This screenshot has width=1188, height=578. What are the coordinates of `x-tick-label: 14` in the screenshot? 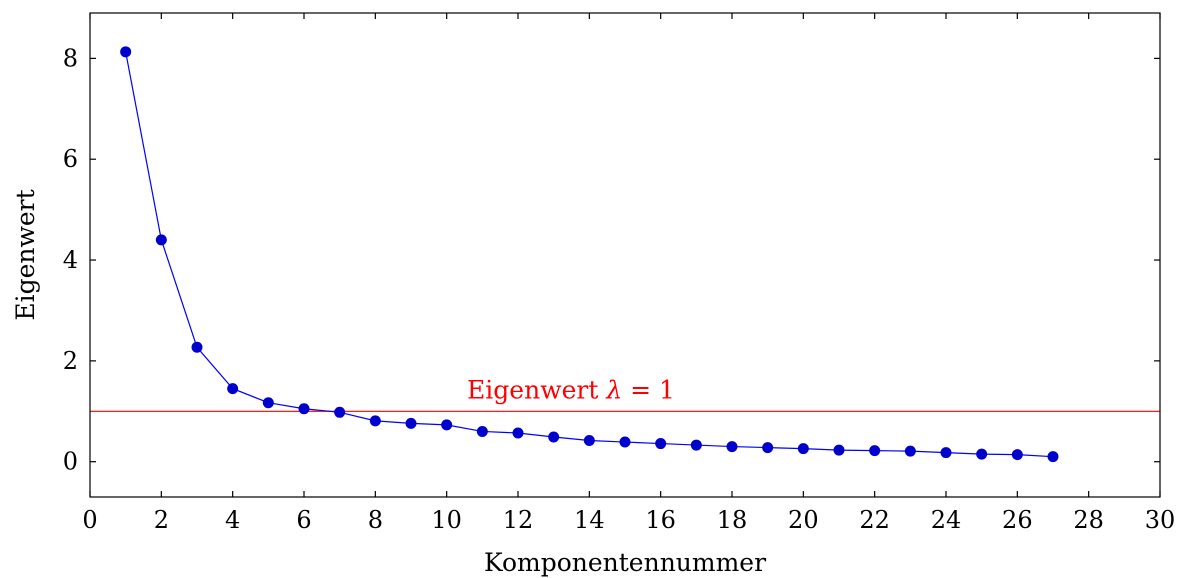 It's located at (589, 520).